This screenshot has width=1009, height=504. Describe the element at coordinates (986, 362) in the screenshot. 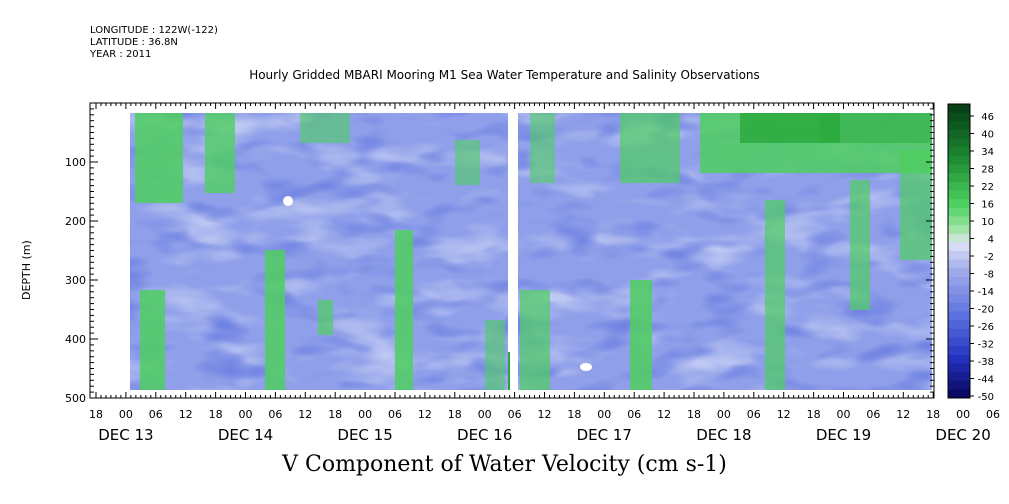

I see `colorbar-label: -38` at that location.